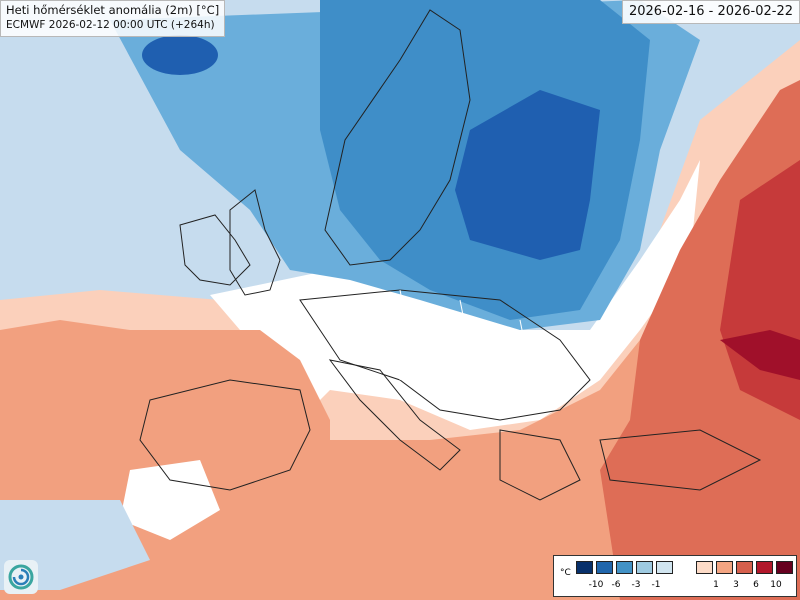 The width and height of the screenshot is (800, 600). What do you see at coordinates (675, 576) in the screenshot?
I see `color-legend: °C -10 -6 -3 -1 1 3 6 10` at bounding box center [675, 576].